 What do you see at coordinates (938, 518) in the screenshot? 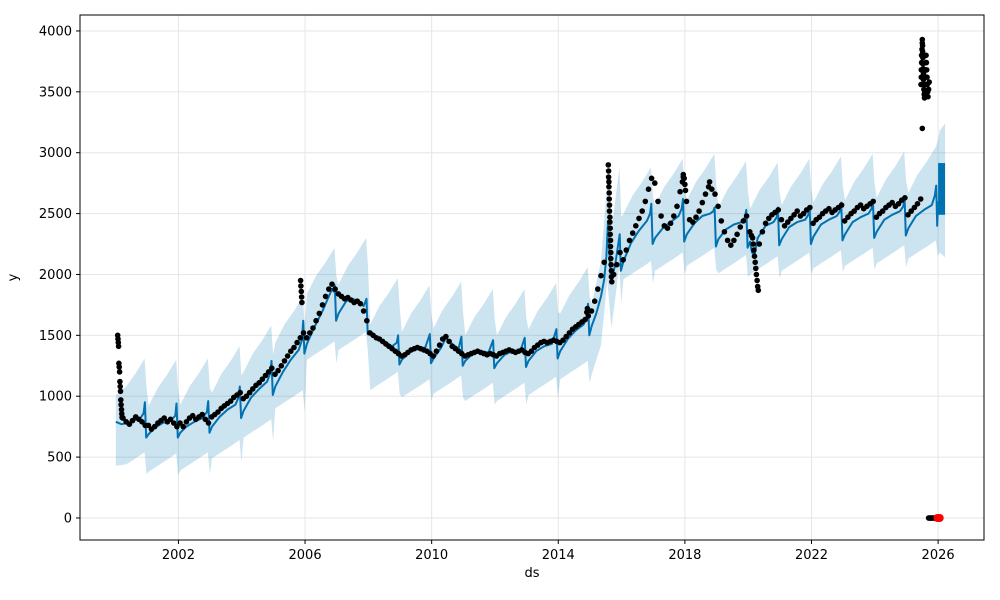
I see `anomaly-points` at bounding box center [938, 518].